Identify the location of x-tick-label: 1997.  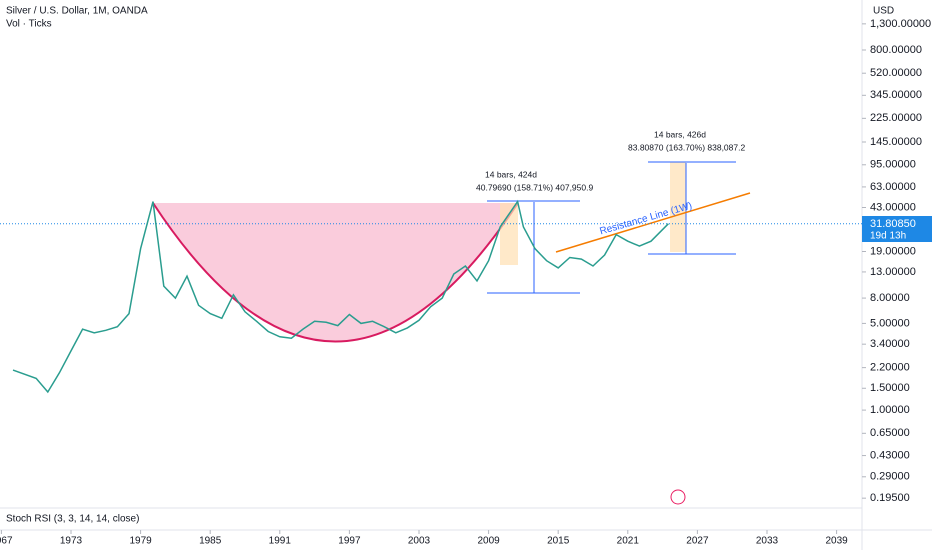
(349, 541).